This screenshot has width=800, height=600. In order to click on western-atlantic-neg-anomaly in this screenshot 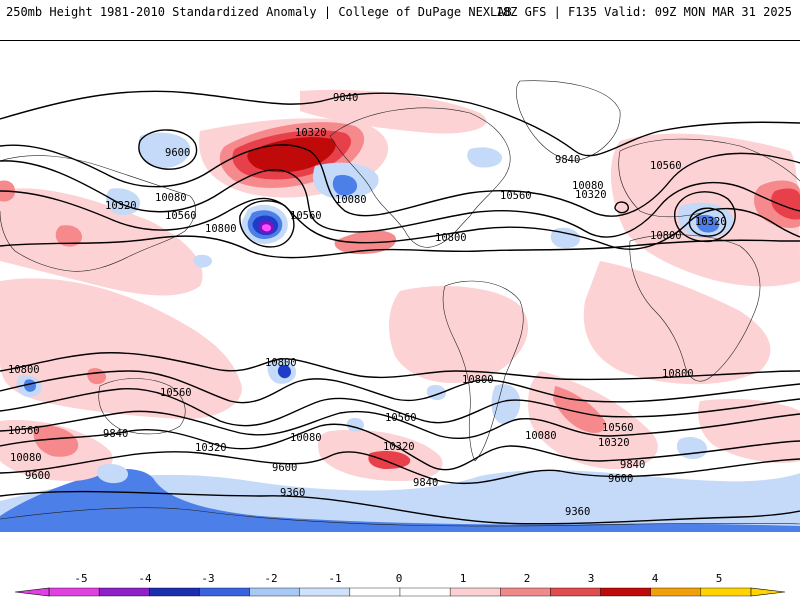, I will do `click(565, 238)`.